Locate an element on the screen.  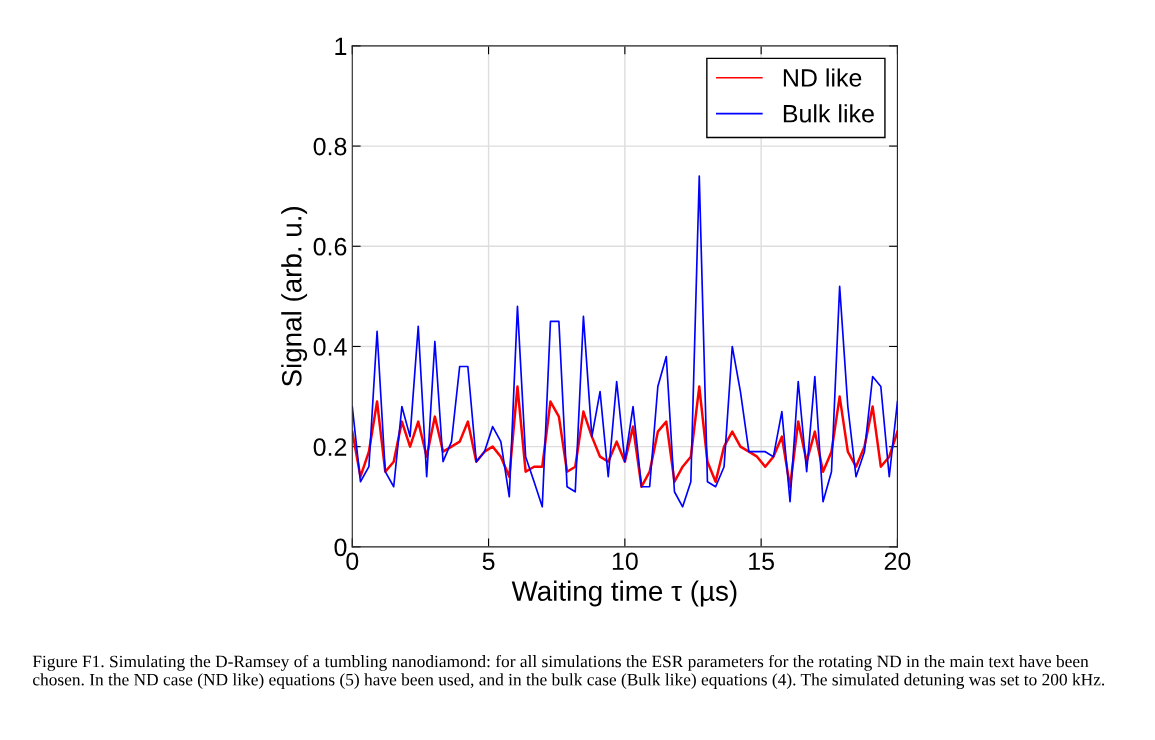
legend-label: Bulk like is located at coordinates (828, 113).